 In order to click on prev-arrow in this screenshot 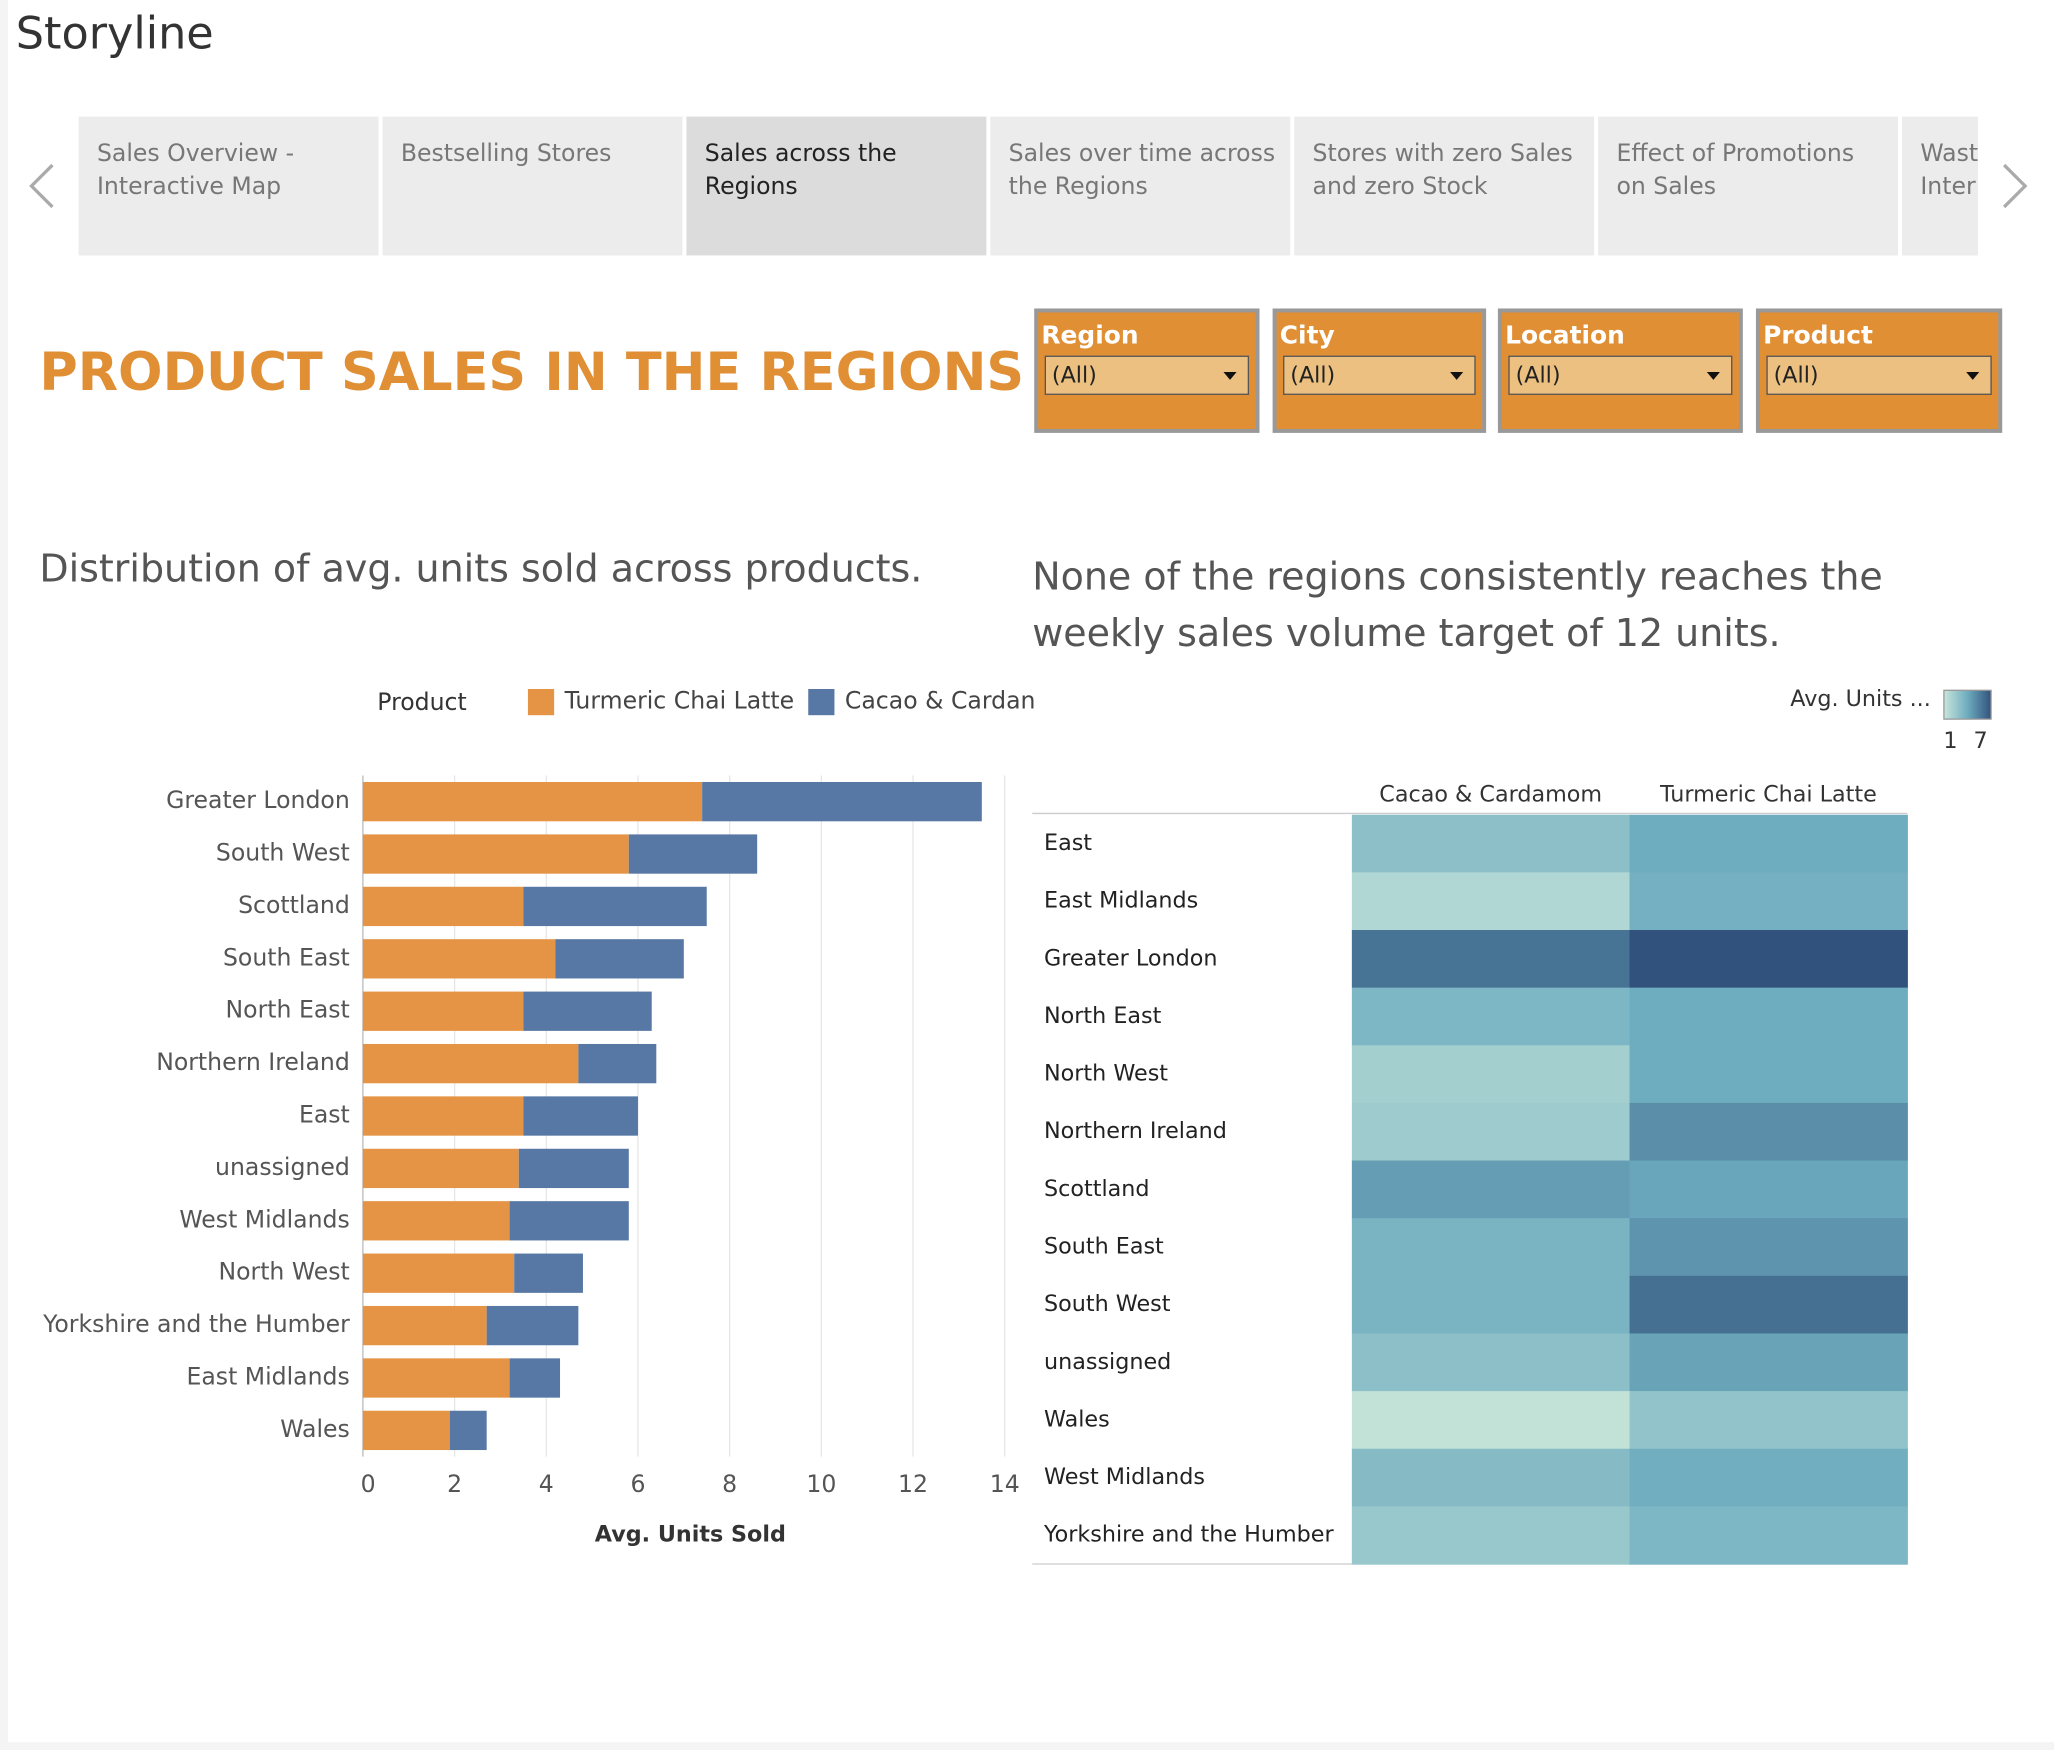, I will do `click(41, 186)`.